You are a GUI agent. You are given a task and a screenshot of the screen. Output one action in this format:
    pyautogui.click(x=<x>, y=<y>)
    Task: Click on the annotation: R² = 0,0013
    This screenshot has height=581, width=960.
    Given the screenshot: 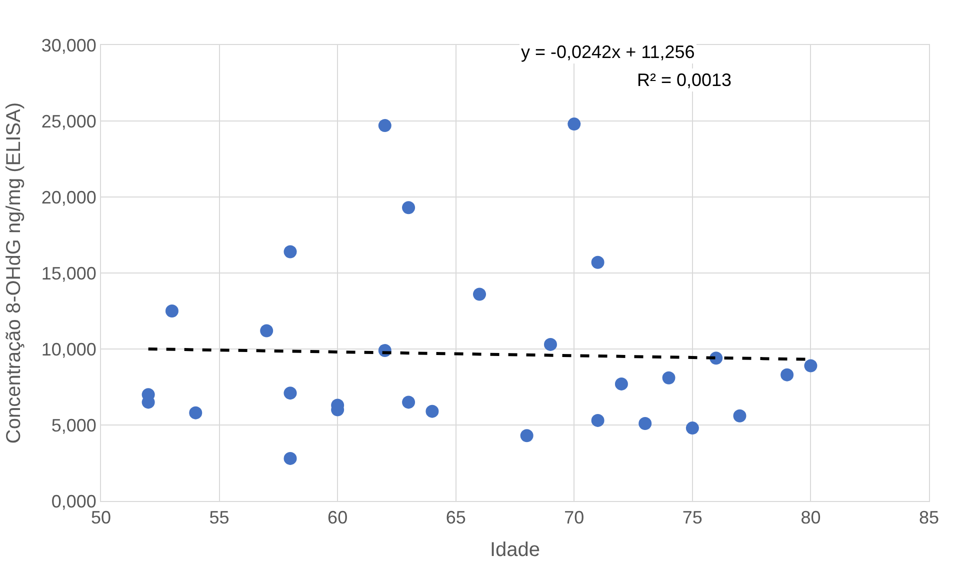 What is the action you would take?
    pyautogui.click(x=684, y=80)
    